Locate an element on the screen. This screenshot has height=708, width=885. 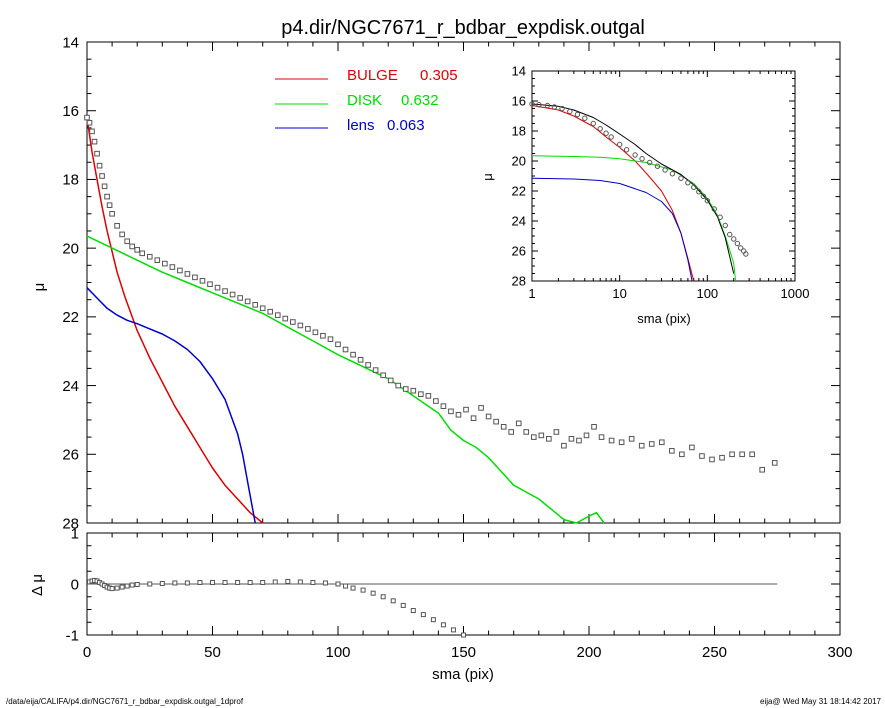
main-y-tick-label: 16 is located at coordinates (70, 111).